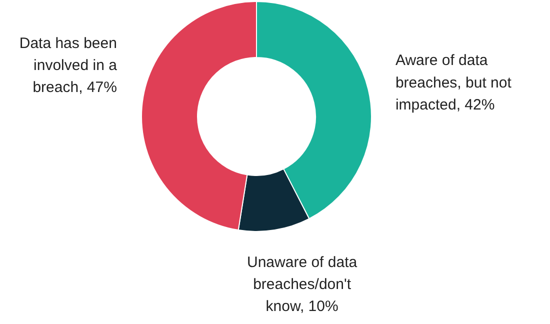  Describe the element at coordinates (302, 284) in the screenshot. I see `slice-label: Unaware of data breaches/don't know, 10%` at that location.